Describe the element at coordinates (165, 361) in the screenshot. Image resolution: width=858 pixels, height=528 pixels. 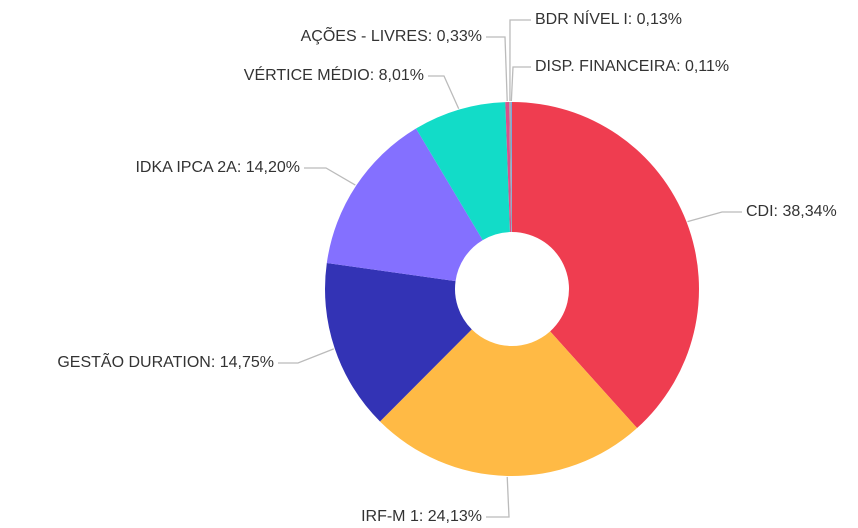
I see `data-label: GESTÃO DURATION: 14,75%` at that location.